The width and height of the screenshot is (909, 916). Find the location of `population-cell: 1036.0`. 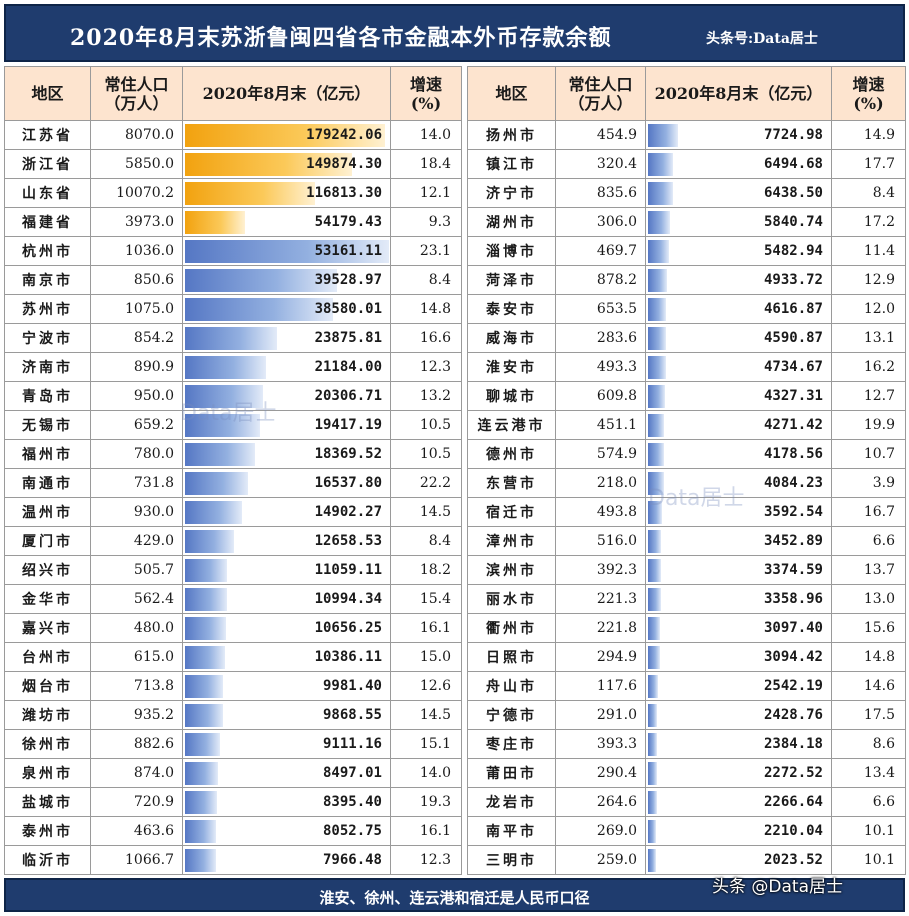

population-cell: 1036.0 is located at coordinates (136, 251).